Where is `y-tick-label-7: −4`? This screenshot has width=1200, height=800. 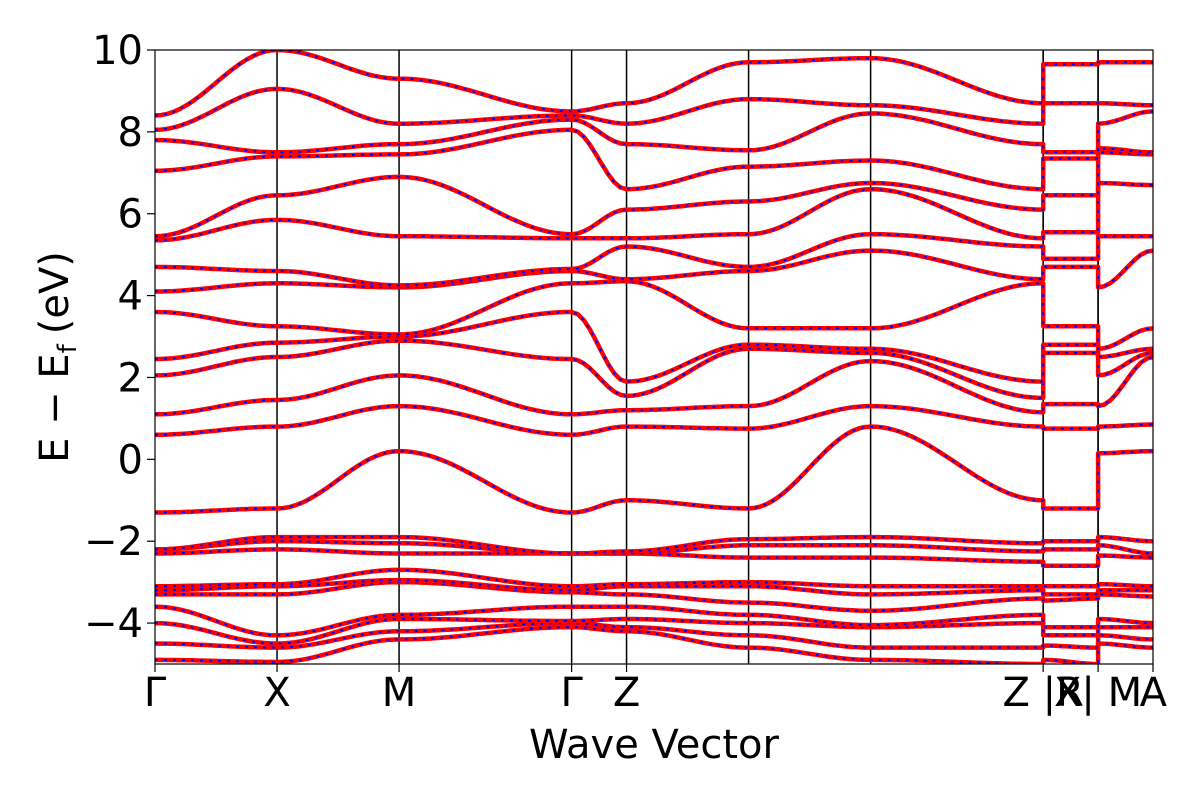
y-tick-label-7: −4 is located at coordinates (113, 624).